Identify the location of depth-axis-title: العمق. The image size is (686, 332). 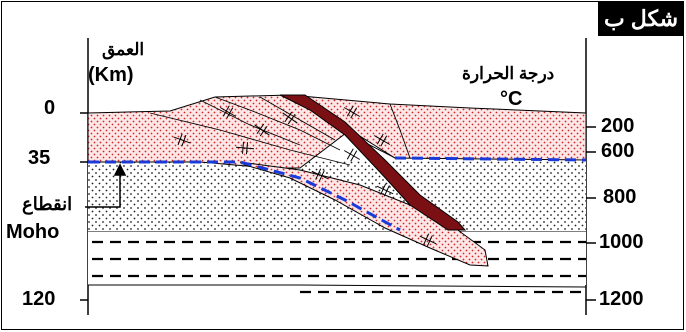
(123, 49).